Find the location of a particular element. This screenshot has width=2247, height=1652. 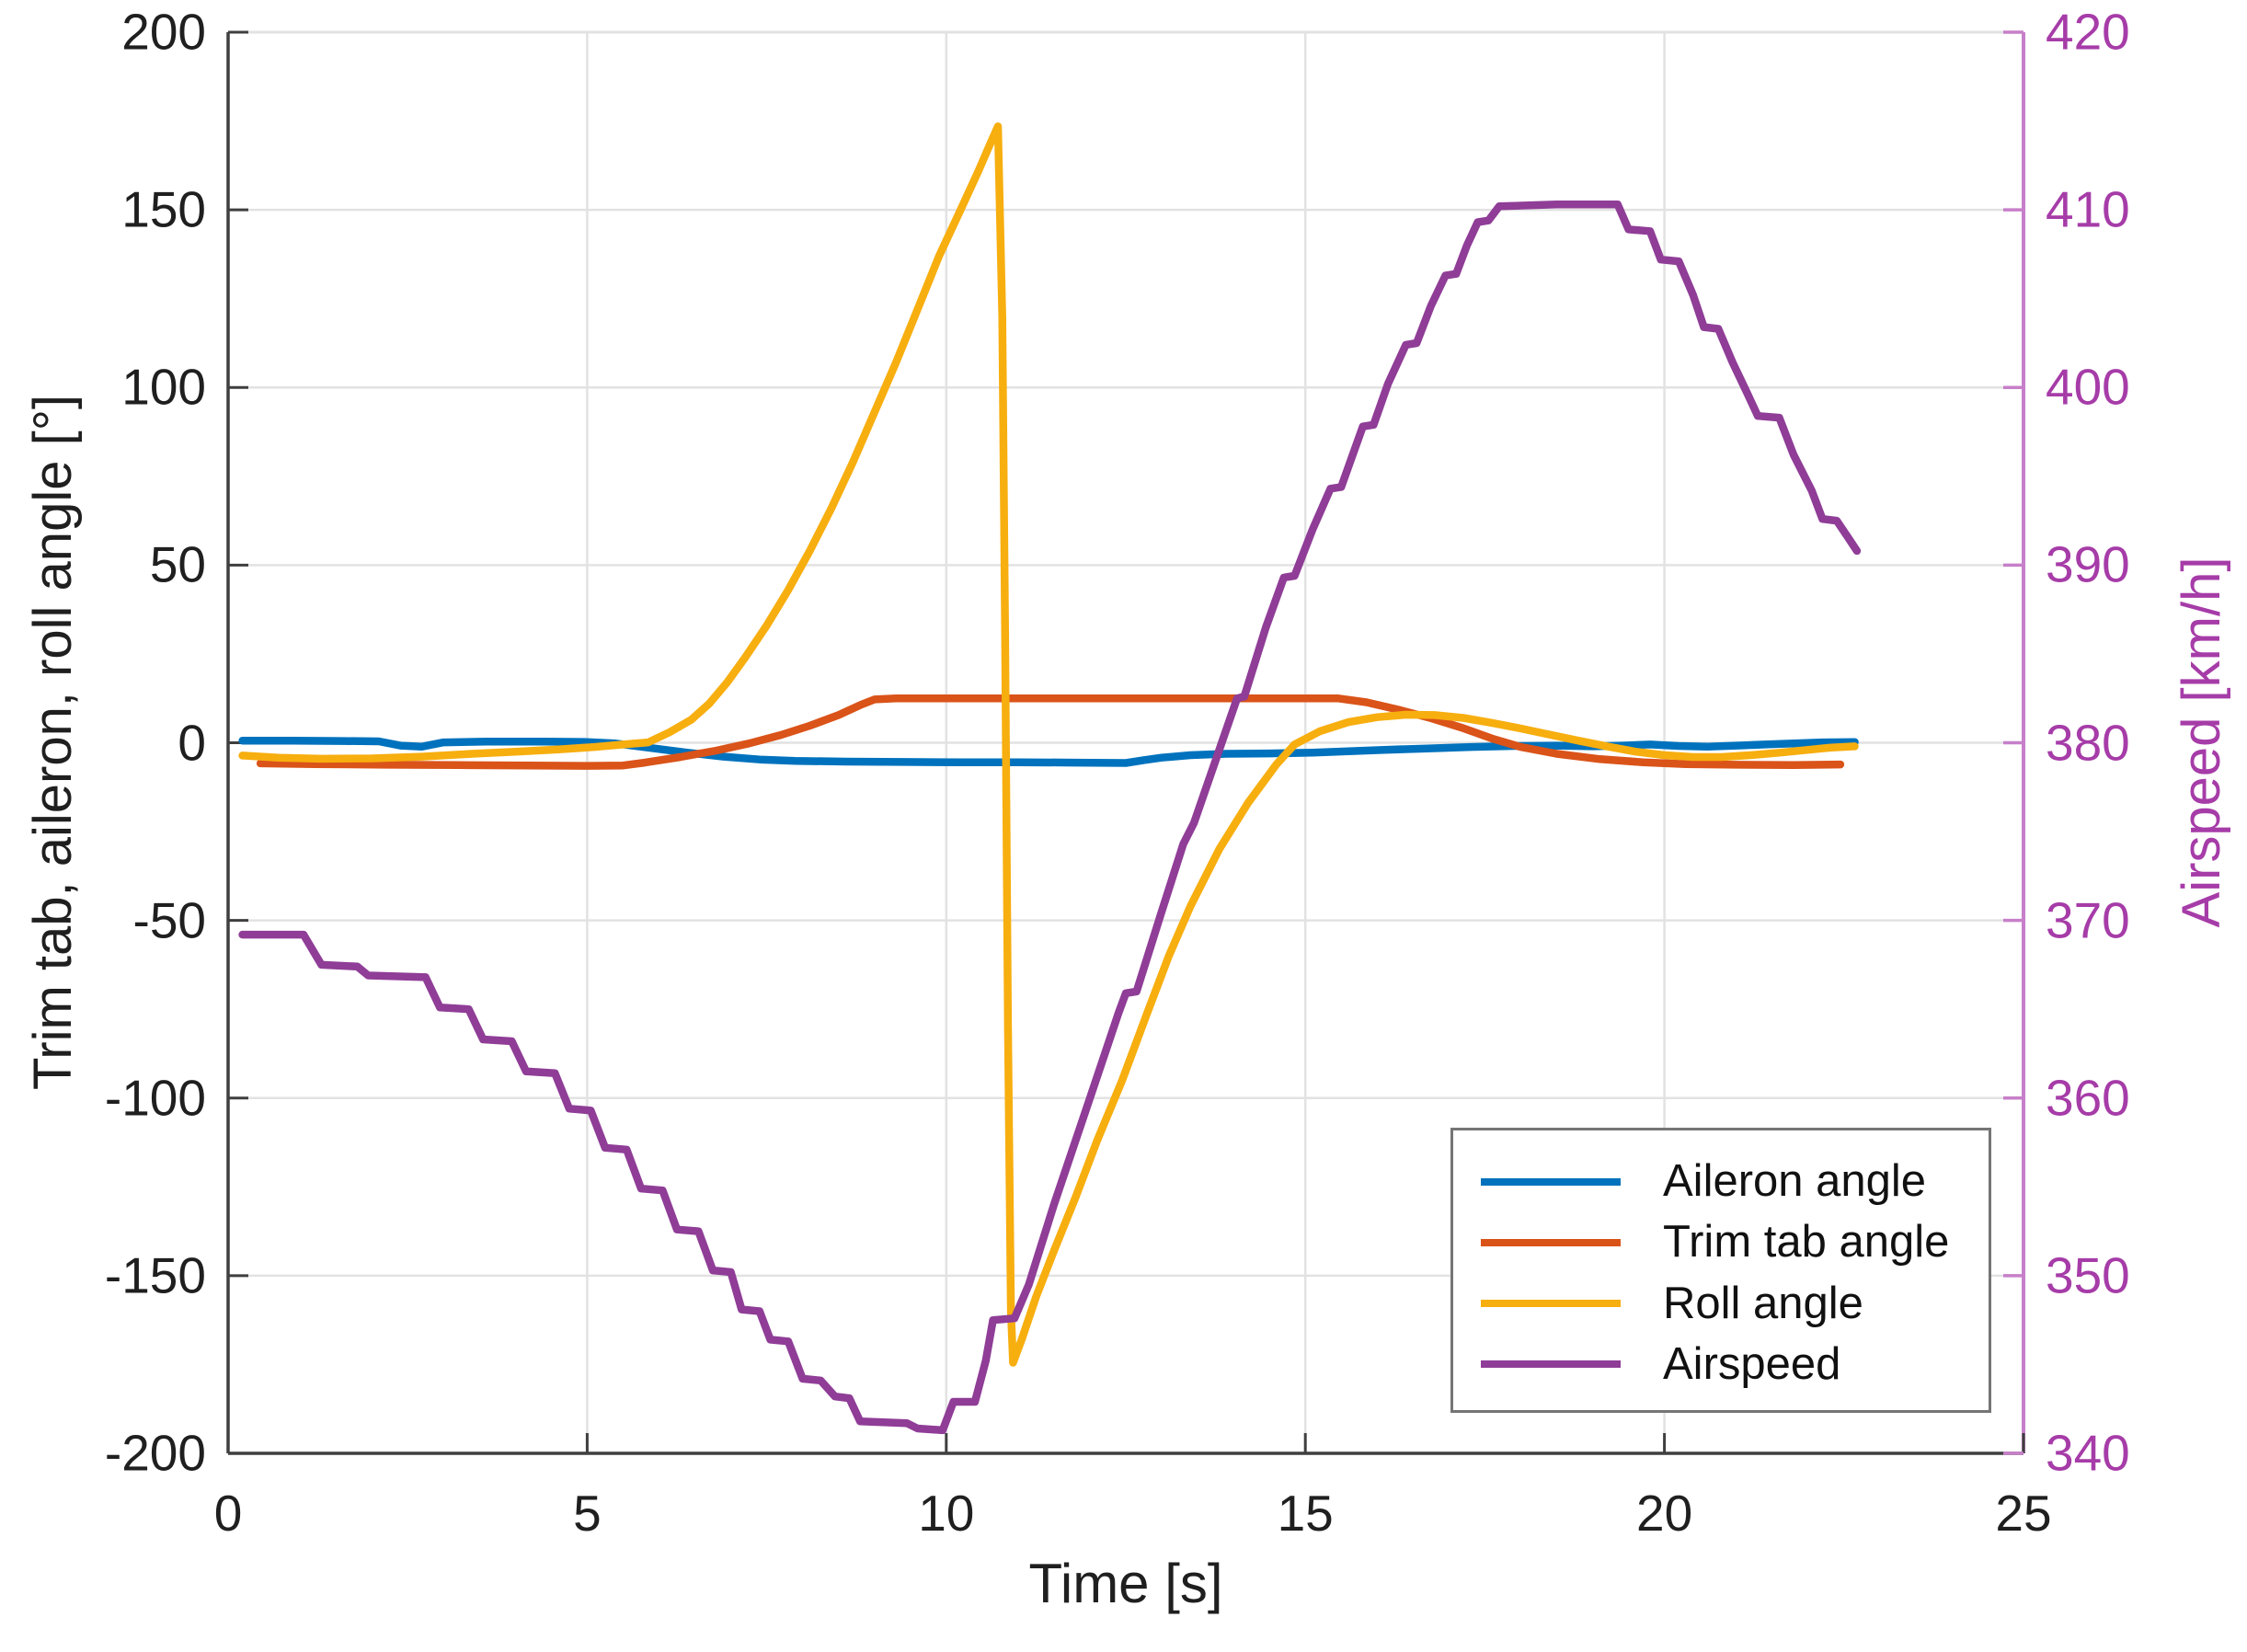

x-axis-tick-25: 25 is located at coordinates (2023, 1513).